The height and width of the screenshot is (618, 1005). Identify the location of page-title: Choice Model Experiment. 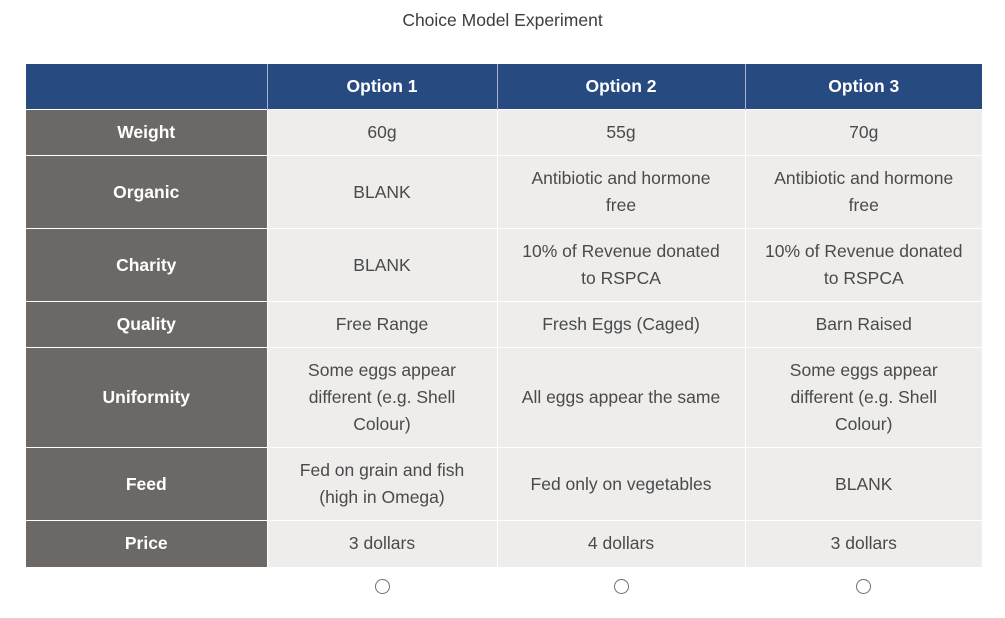
(502, 20).